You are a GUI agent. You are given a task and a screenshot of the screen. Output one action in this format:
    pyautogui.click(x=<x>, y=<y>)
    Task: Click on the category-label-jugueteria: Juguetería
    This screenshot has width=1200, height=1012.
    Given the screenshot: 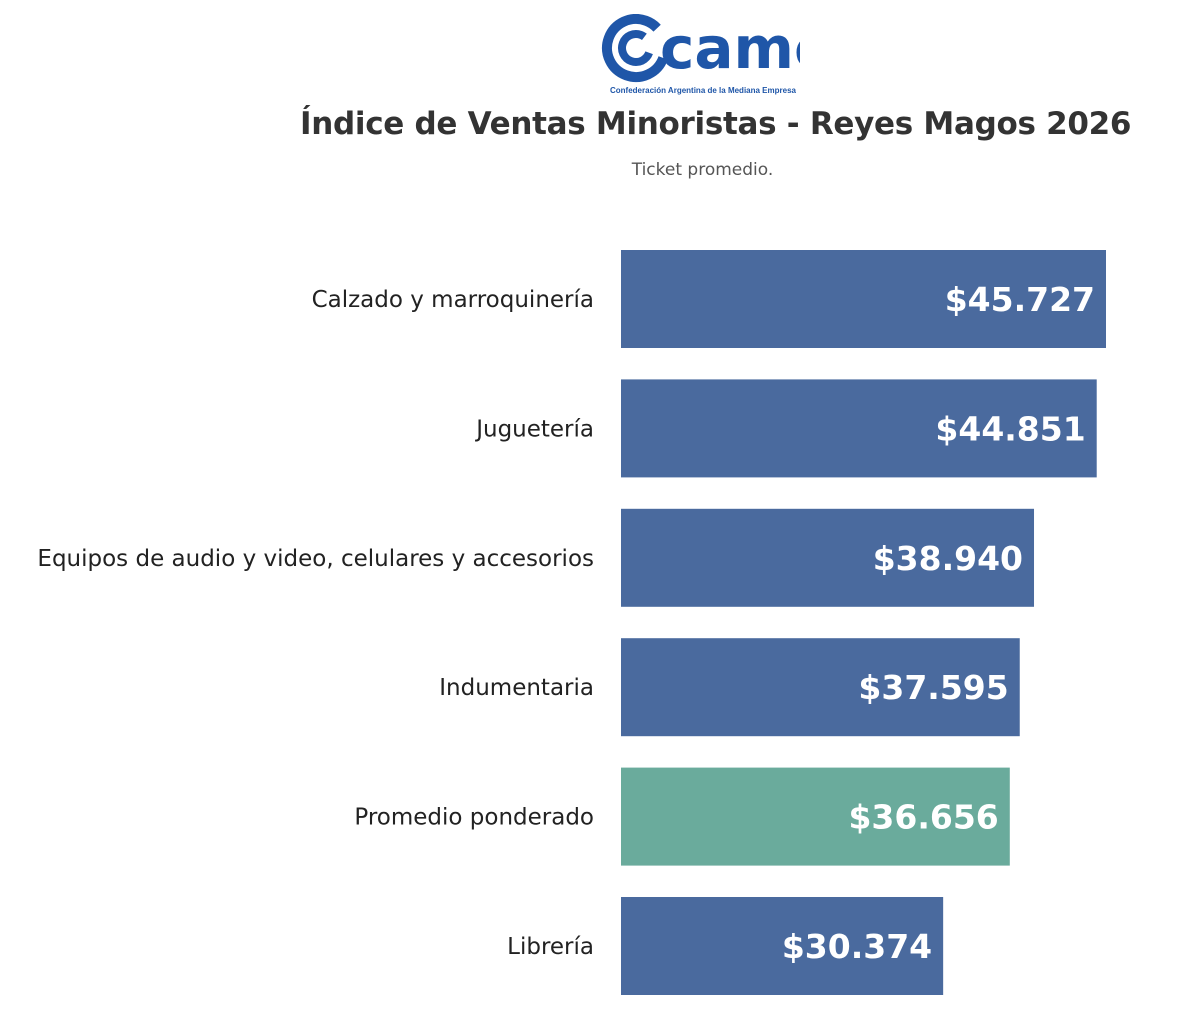 What is the action you would take?
    pyautogui.click(x=534, y=429)
    